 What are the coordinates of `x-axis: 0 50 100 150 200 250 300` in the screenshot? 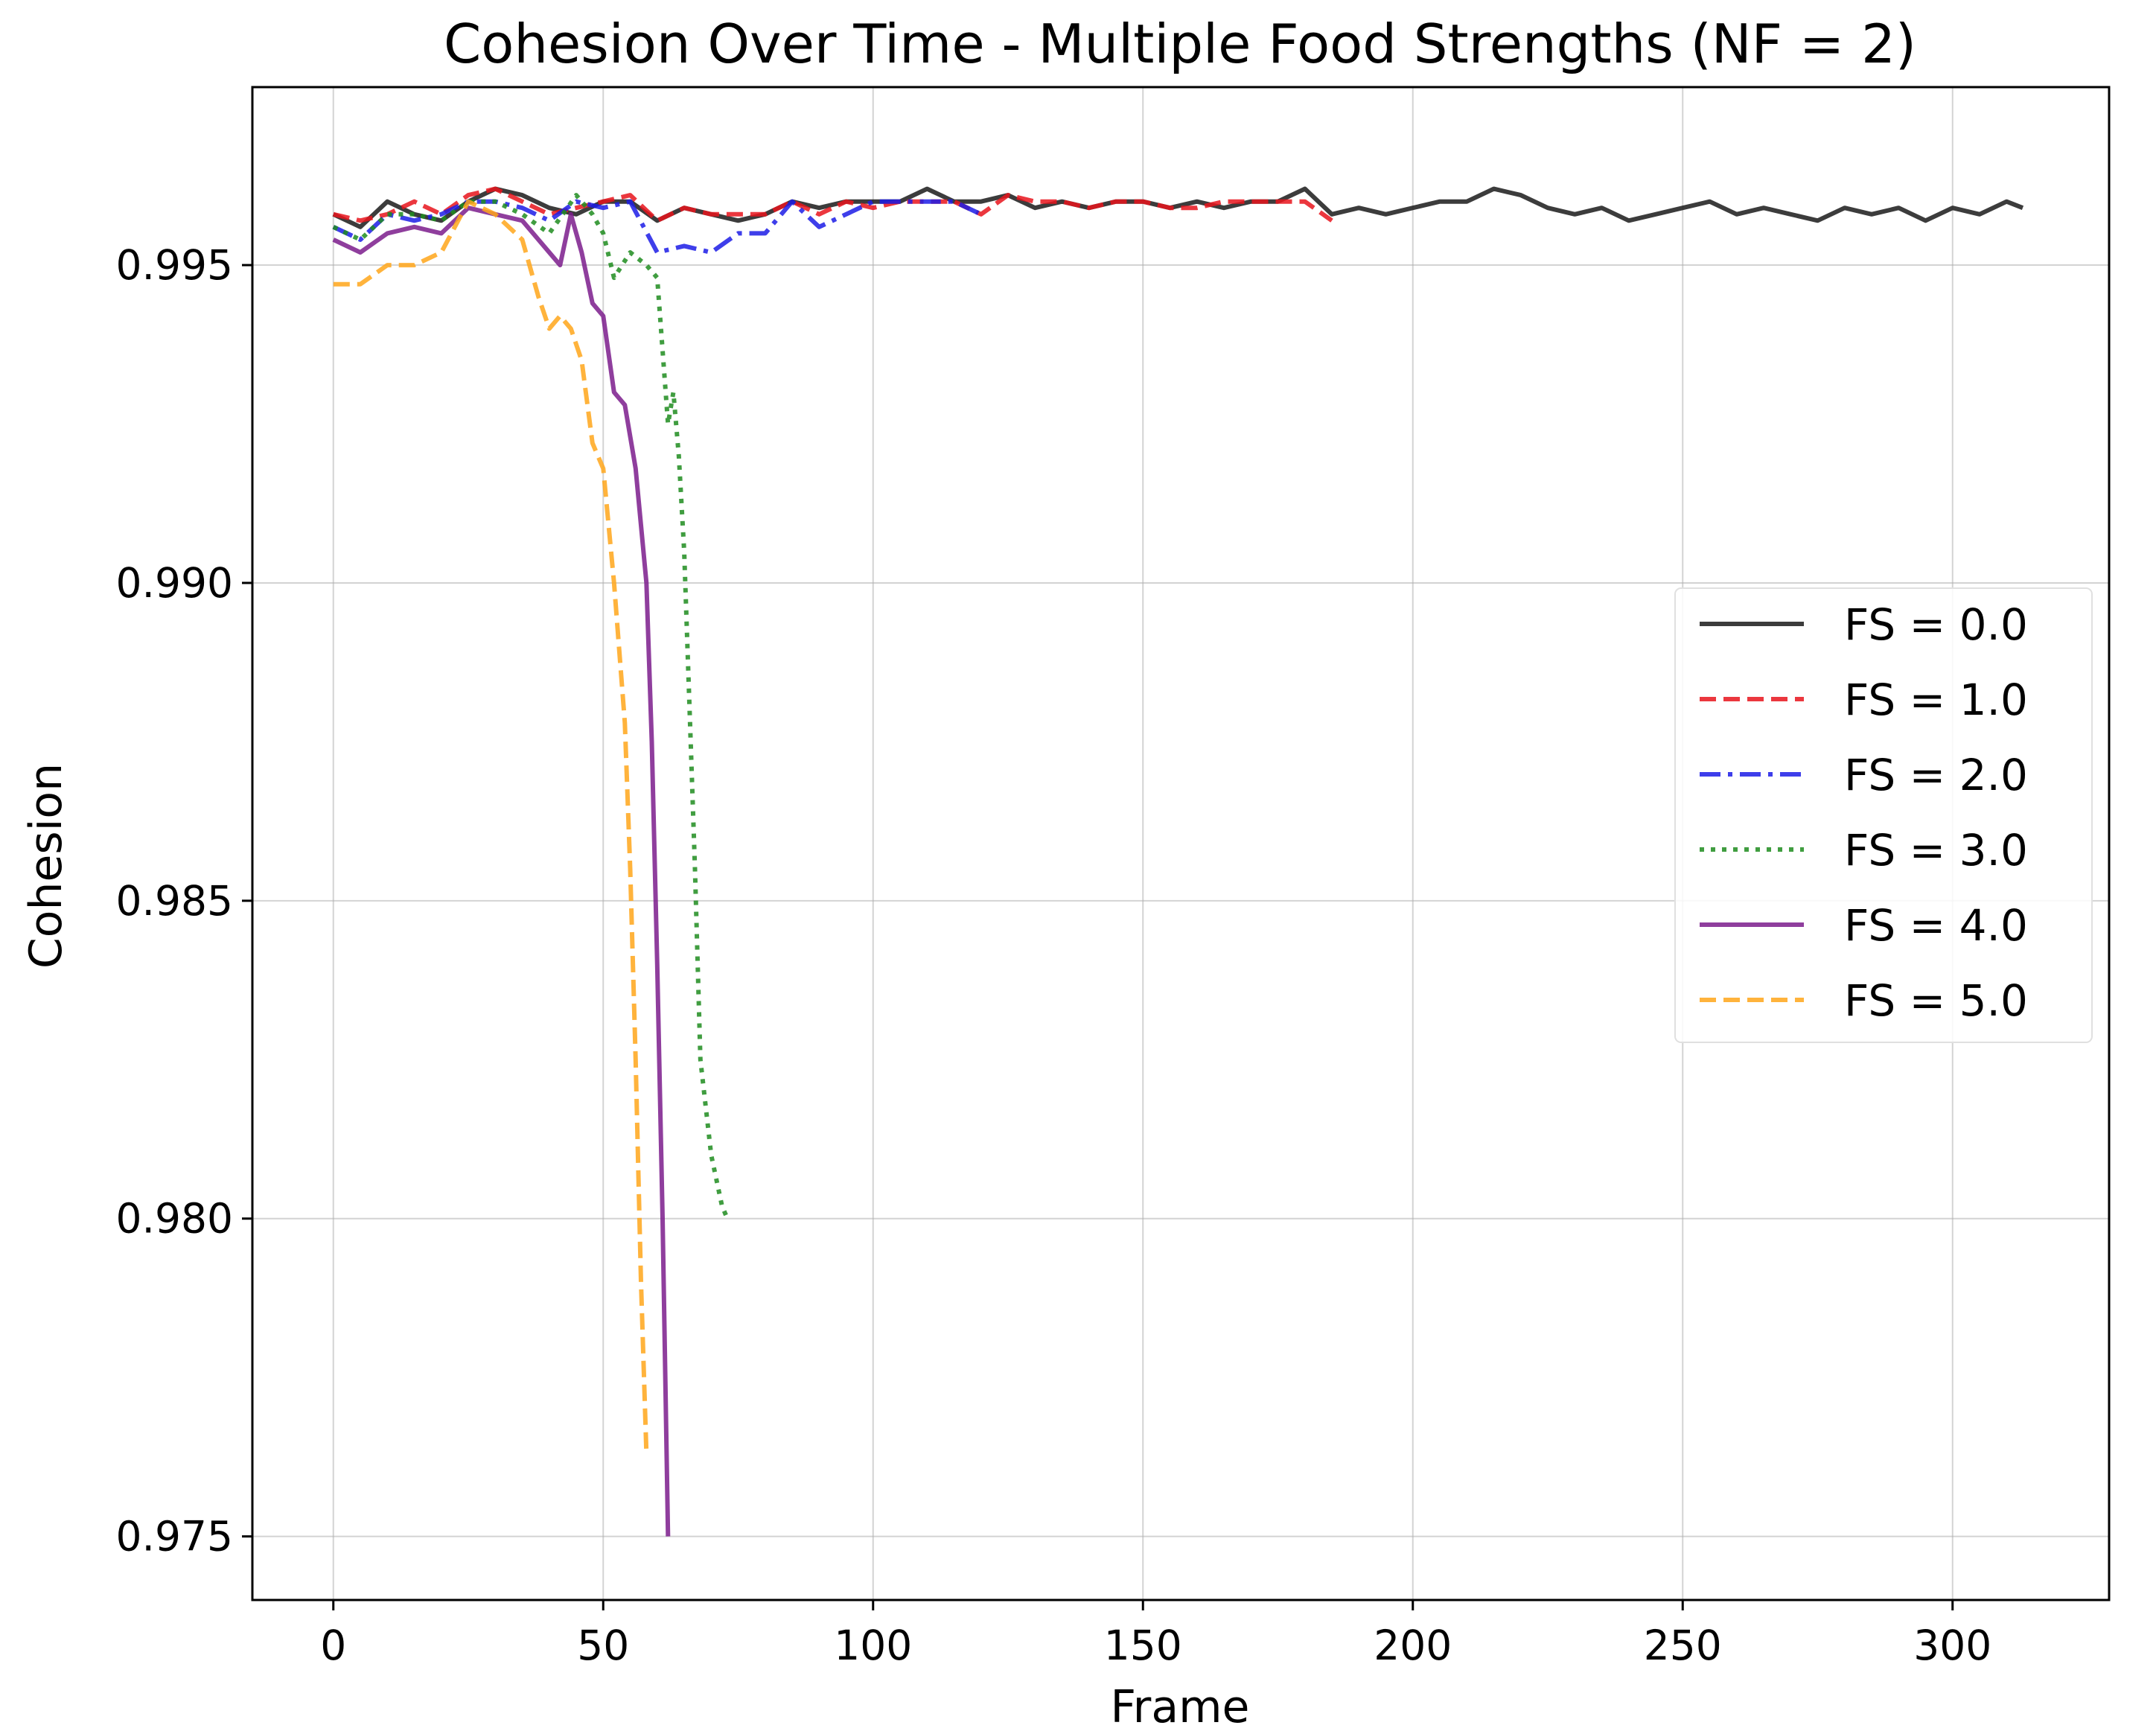 It's located at (1155, 1634).